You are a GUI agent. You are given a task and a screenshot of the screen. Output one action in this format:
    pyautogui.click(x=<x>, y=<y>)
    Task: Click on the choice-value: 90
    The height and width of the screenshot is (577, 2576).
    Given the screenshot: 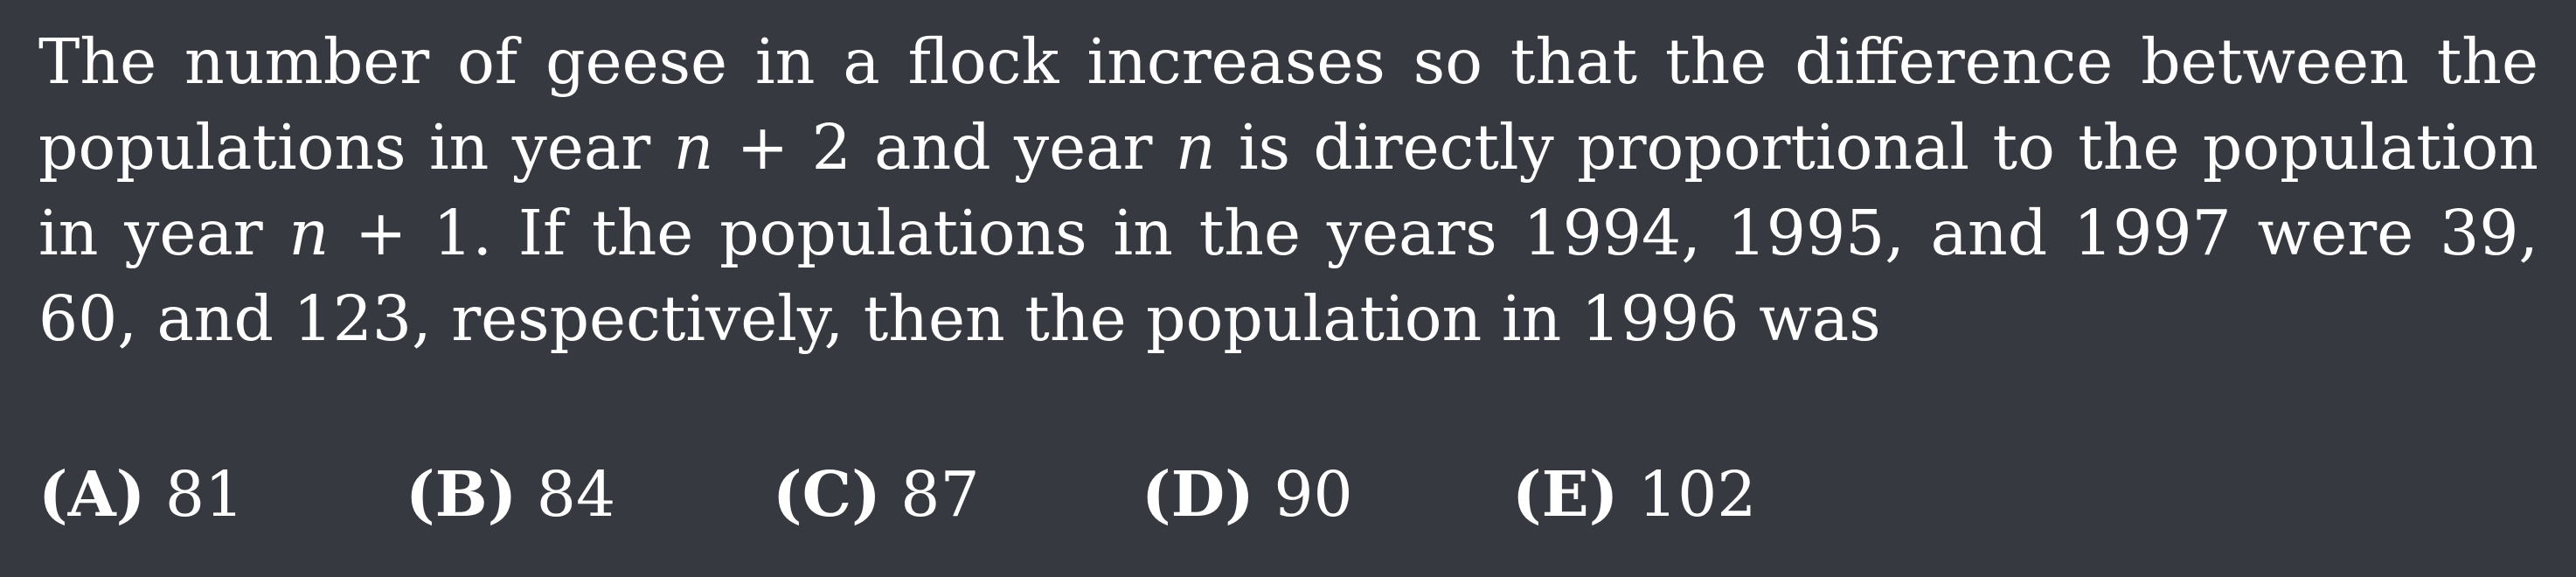 What is the action you would take?
    pyautogui.click(x=1314, y=494)
    